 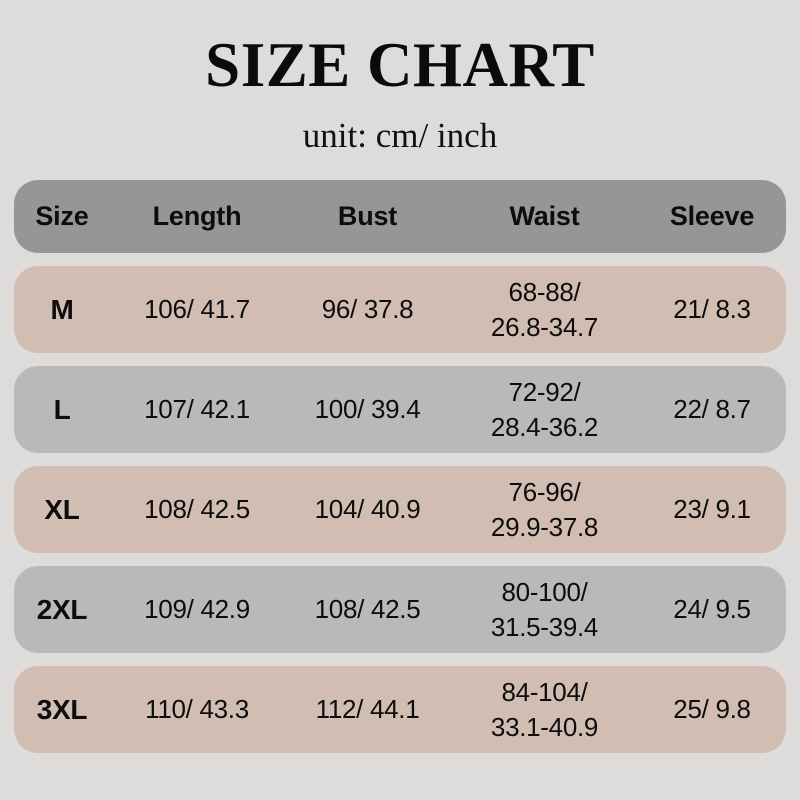 What do you see at coordinates (544, 426) in the screenshot?
I see `cell-waist-inch: 28.4-36.2` at bounding box center [544, 426].